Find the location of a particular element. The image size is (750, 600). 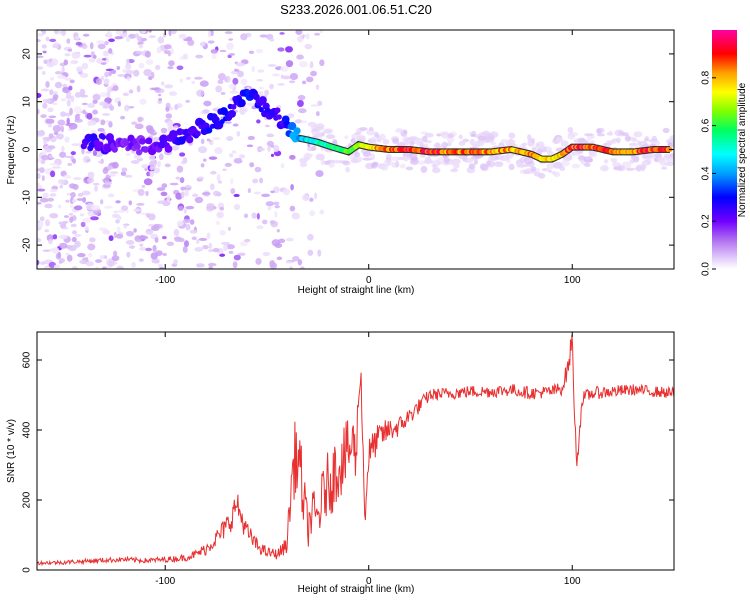

colorbar-gradient is located at coordinates (724, 149).